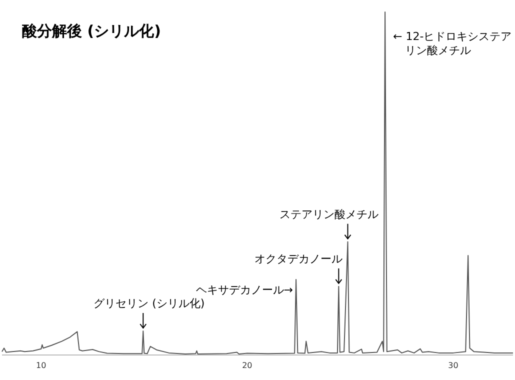  What do you see at coordinates (91, 31) in the screenshot?
I see `text: 酸分解後 (シリル化)` at bounding box center [91, 31].